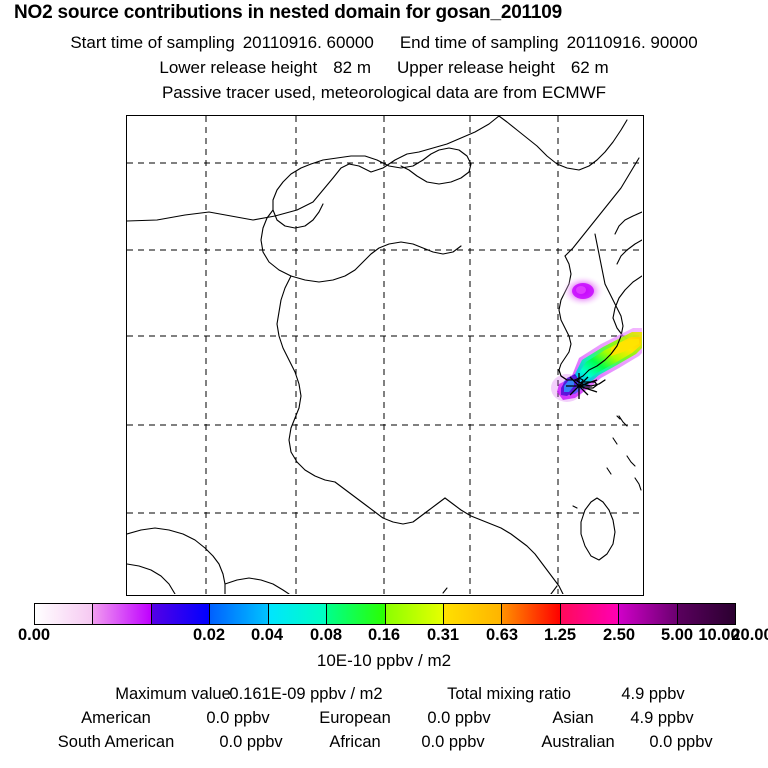  I want to click on upper-release-value: 62 m, so click(589, 67).